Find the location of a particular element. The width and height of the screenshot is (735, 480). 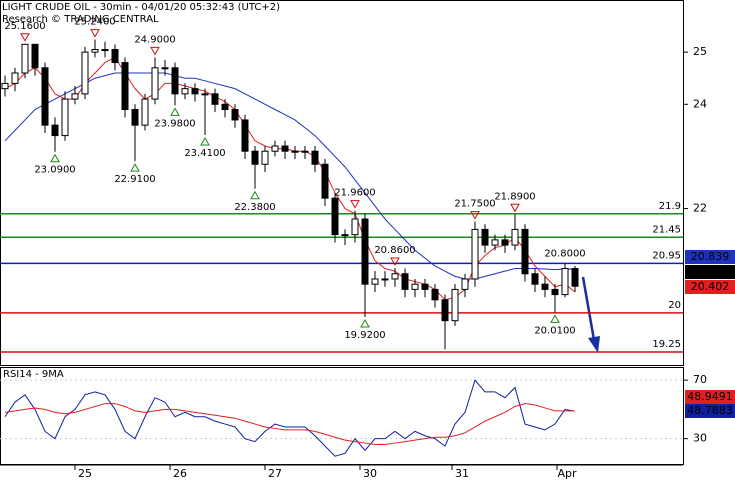

ma-short-last-box is located at coordinates (710, 287).